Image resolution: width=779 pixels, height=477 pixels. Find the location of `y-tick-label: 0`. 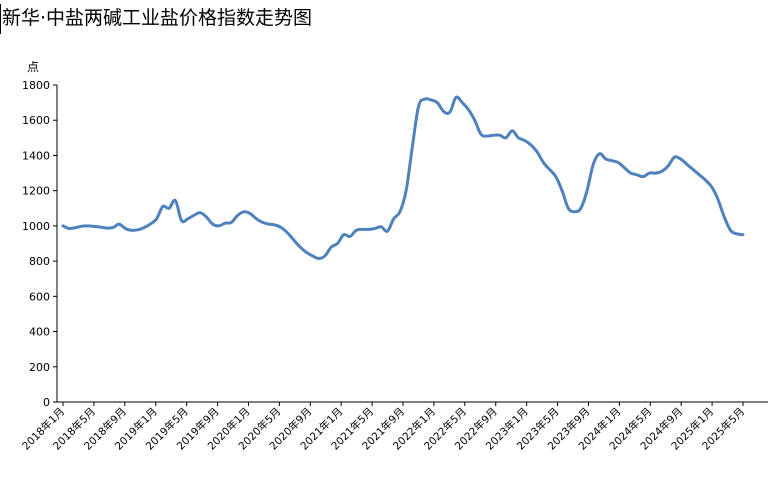

y-tick-label: 0 is located at coordinates (46, 402).